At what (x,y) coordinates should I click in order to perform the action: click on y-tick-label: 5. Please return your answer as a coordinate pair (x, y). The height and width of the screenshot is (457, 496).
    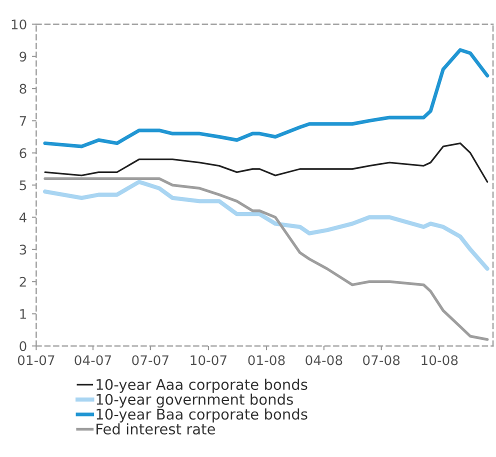
    Looking at the image, I should click on (23, 185).